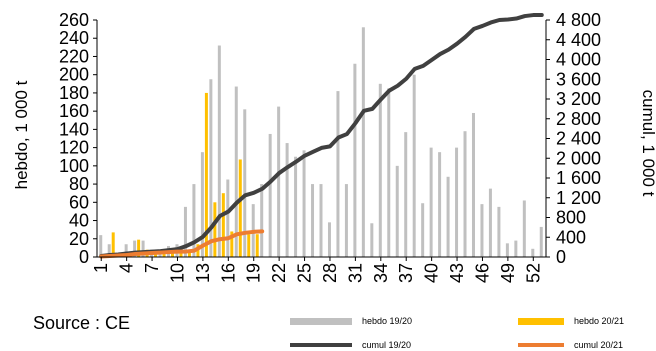 The height and width of the screenshot is (351, 656). What do you see at coordinates (570, 345) in the screenshot?
I see `legend-item-cumul-2021: cumul 20/21` at bounding box center [570, 345].